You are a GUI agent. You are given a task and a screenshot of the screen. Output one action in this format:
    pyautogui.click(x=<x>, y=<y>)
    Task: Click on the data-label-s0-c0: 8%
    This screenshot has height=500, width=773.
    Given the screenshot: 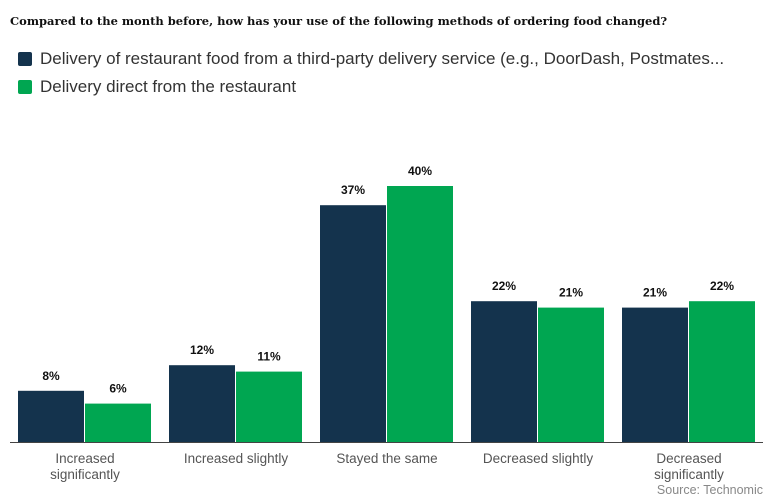 What is the action you would take?
    pyautogui.click(x=51, y=376)
    